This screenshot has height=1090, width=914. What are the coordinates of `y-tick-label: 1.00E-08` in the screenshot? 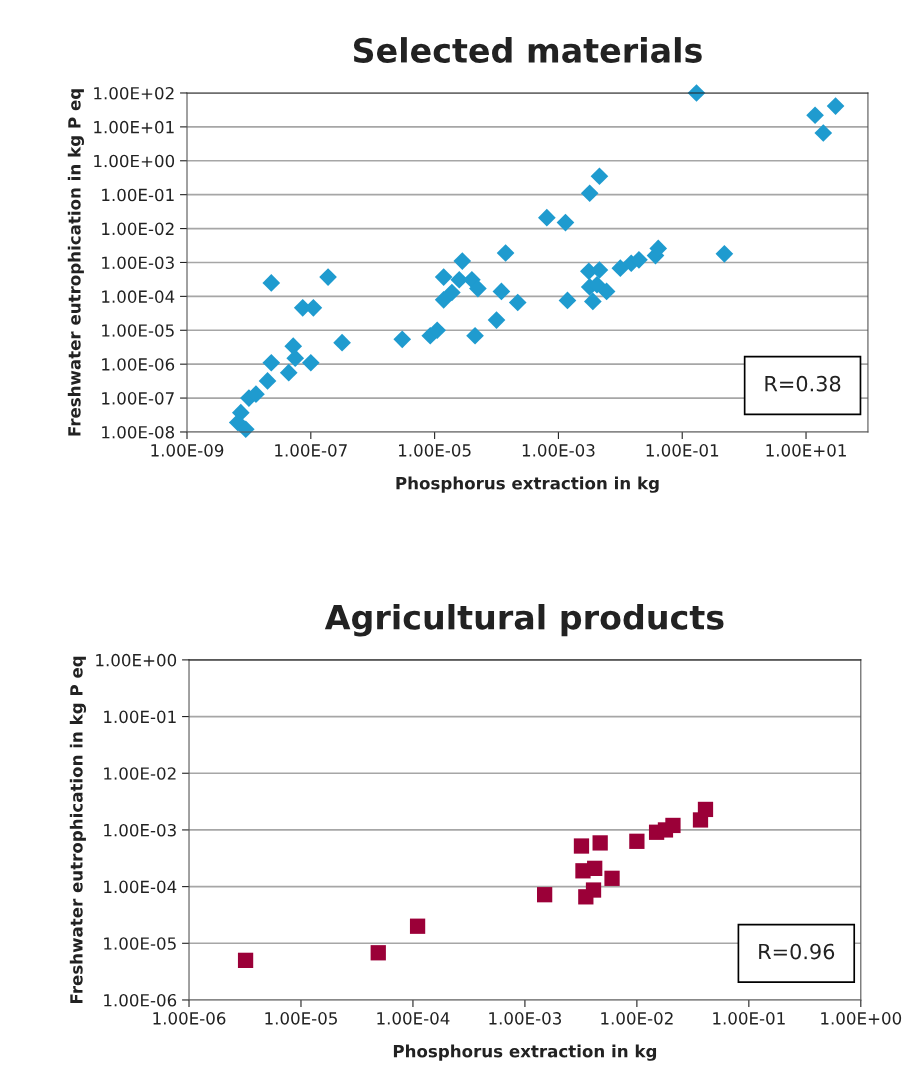 It's located at (138, 432).